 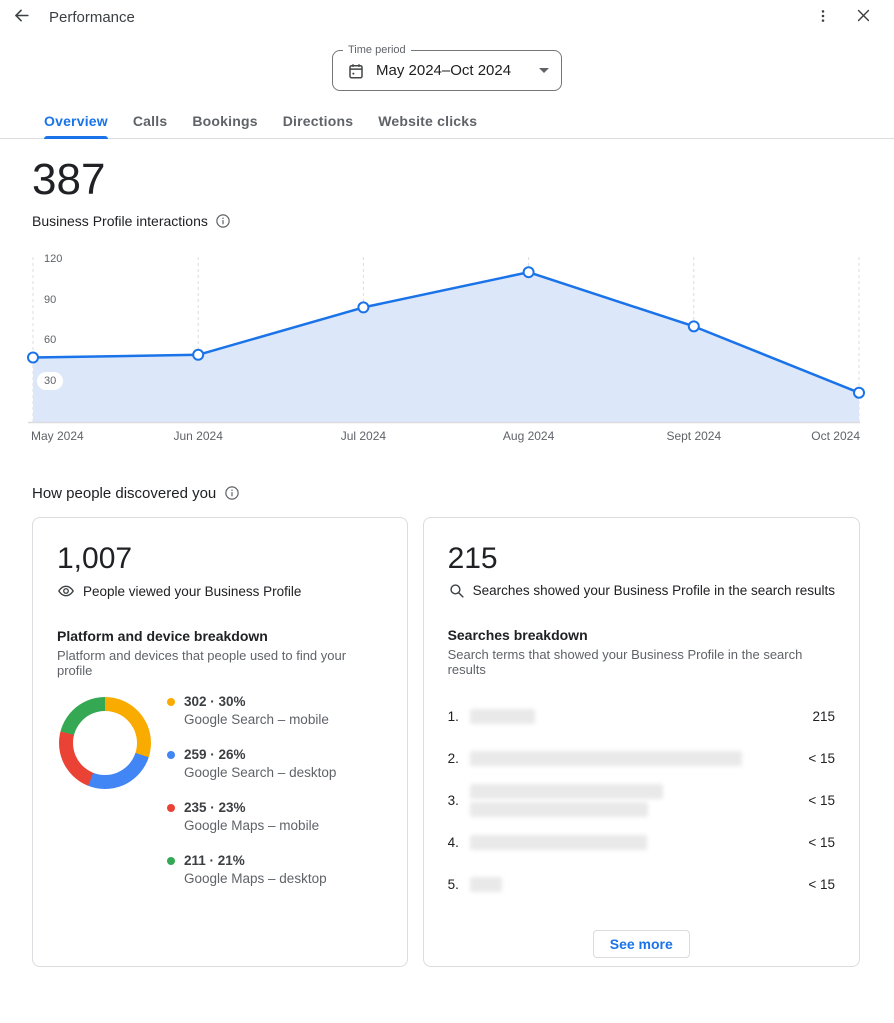 I want to click on y-tick-label: 60, so click(x=50, y=340).